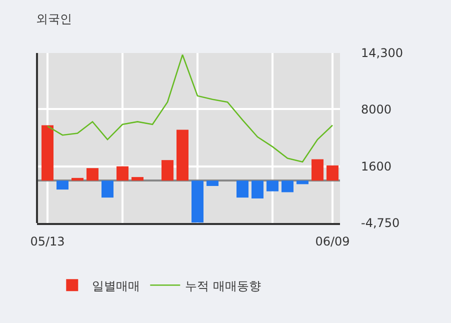 Image resolution: width=451 pixels, height=323 pixels. What do you see at coordinates (382, 53) in the screenshot?
I see `y-tick-label: 14,300` at bounding box center [382, 53].